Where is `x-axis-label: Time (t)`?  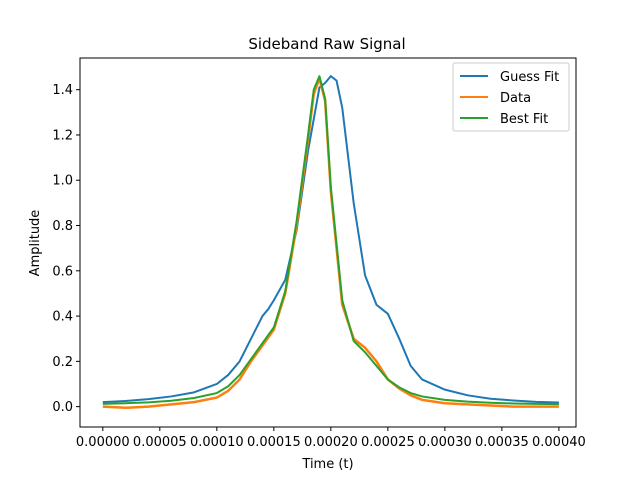
x-axis-label: Time (t) is located at coordinates (327, 464).